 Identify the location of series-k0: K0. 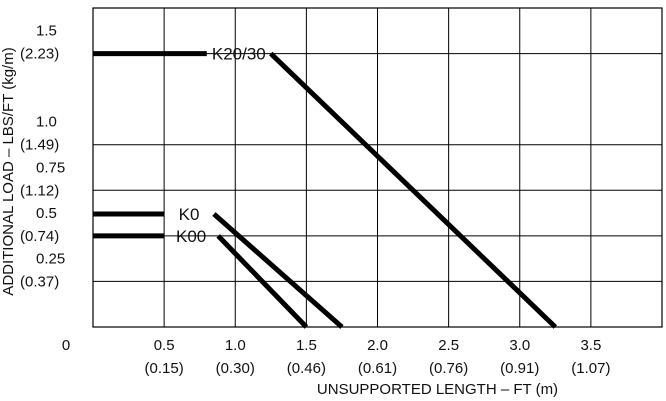
(218, 267).